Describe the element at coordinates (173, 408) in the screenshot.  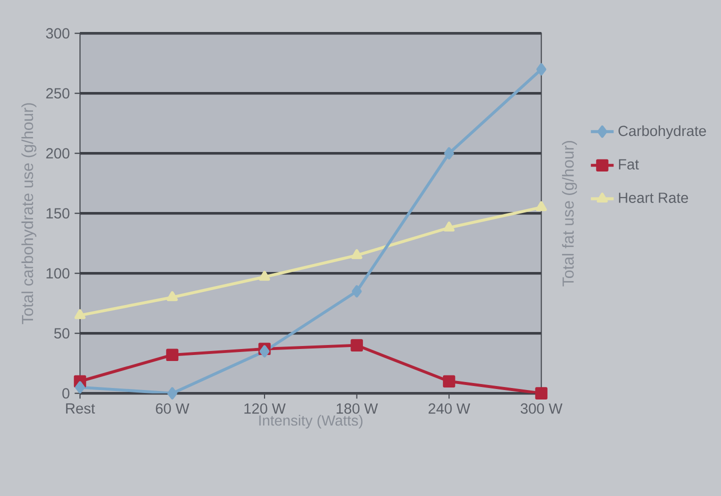
I see `x-tick-label: 60 W` at that location.